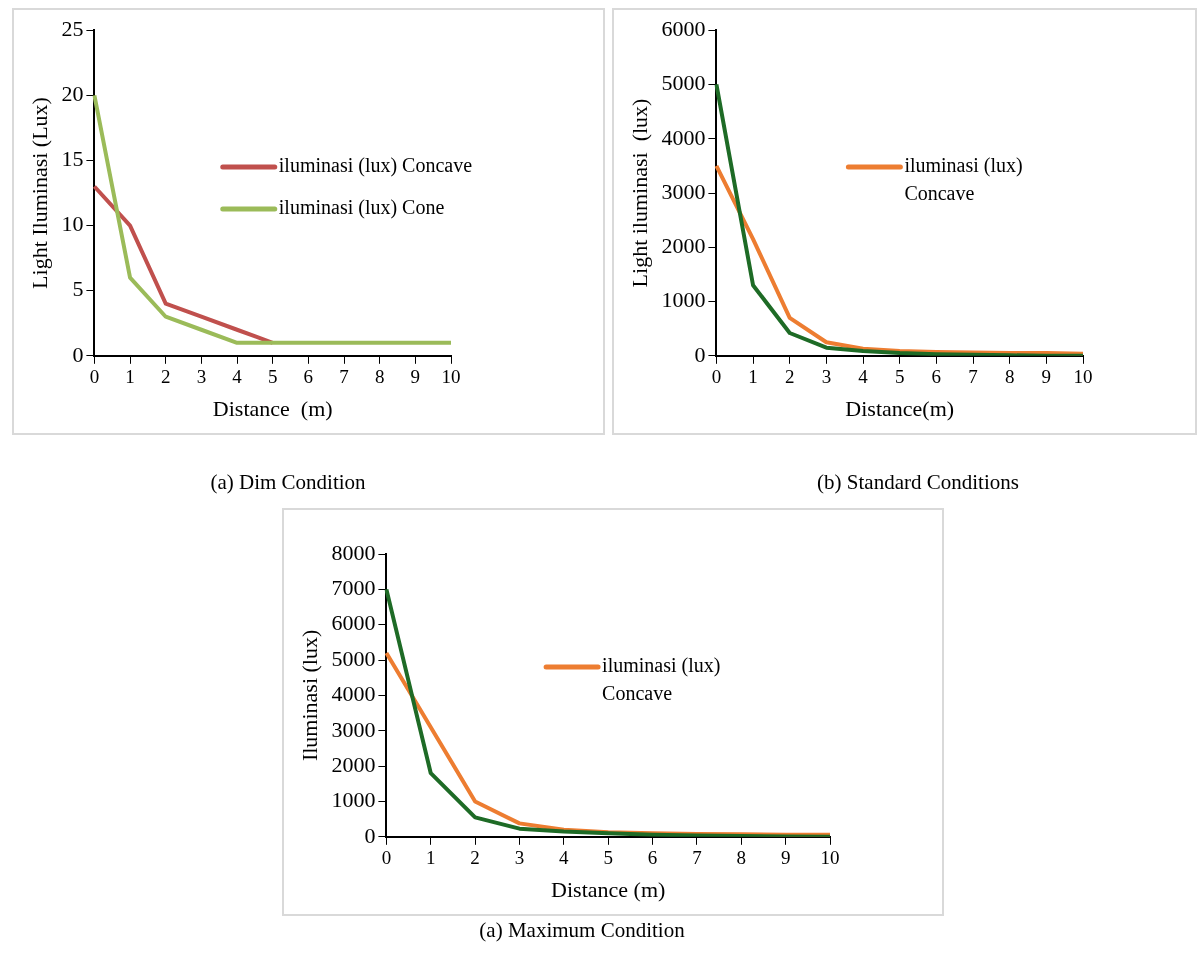  What do you see at coordinates (72, 224) in the screenshot?
I see `y-tick-label: 10` at bounding box center [72, 224].